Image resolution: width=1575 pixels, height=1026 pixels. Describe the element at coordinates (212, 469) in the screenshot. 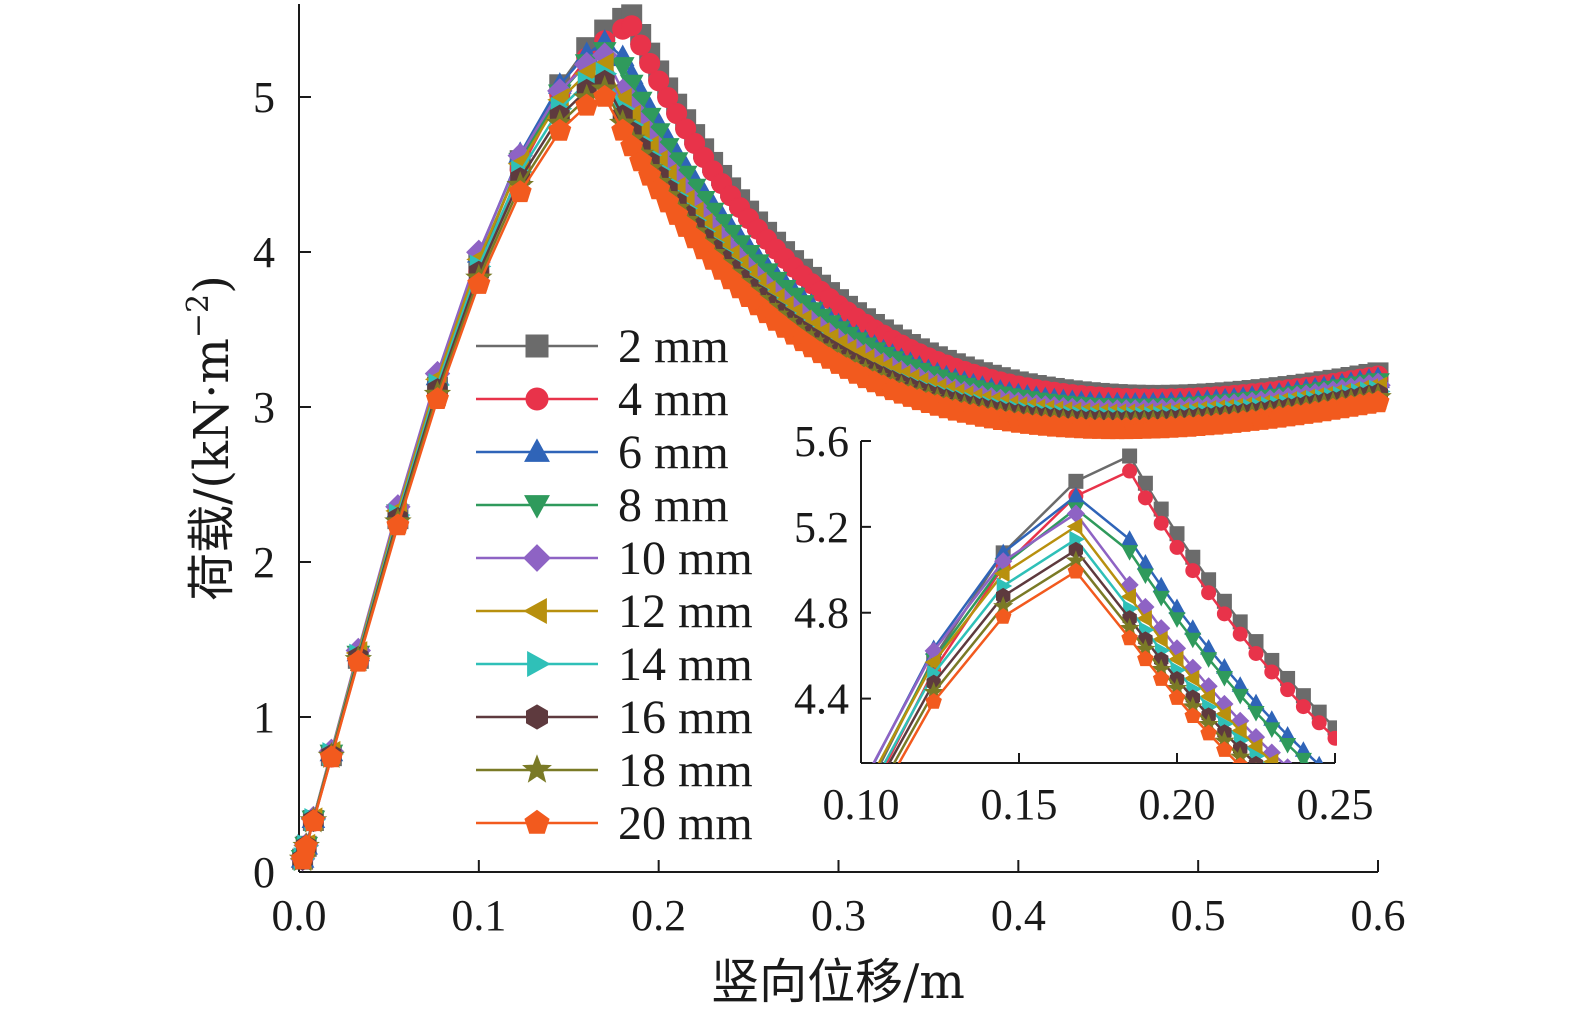

I see `y-axis-title-text: 荷载/(kN·m` at that location.